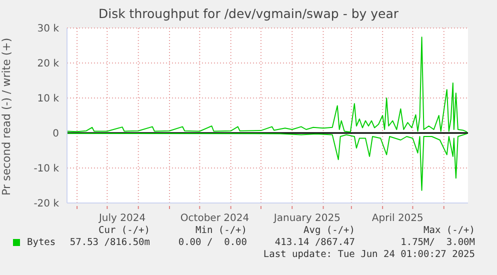 The width and height of the screenshot is (497, 275). Describe the element at coordinates (314, 242) in the screenshot. I see `text: 413.14 /867.47` at that location.